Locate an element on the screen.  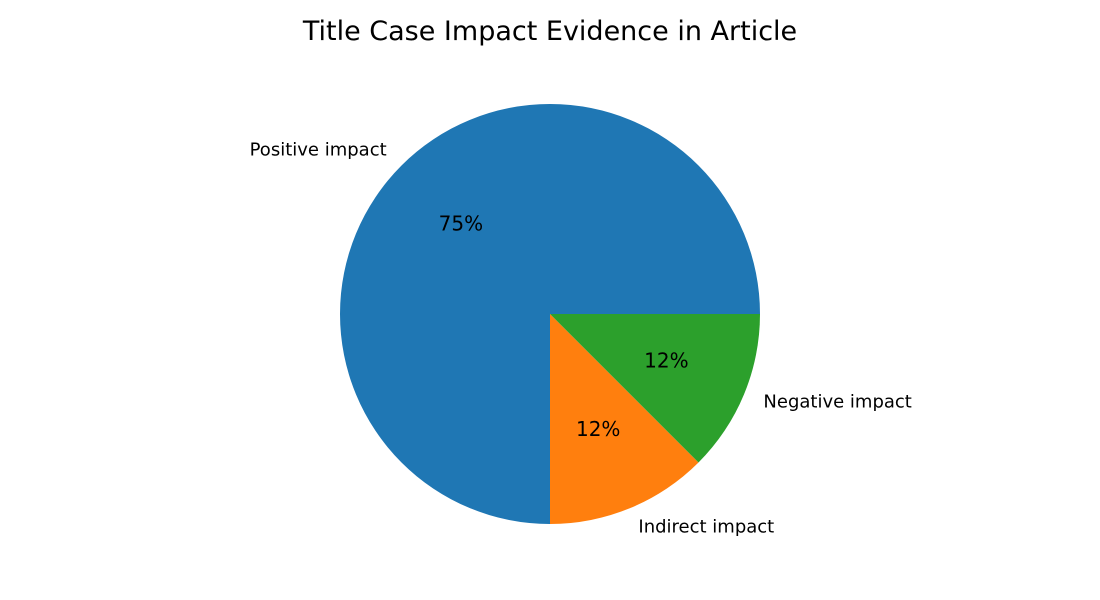
slice-label-negative-impact: Negative impact is located at coordinates (837, 401).